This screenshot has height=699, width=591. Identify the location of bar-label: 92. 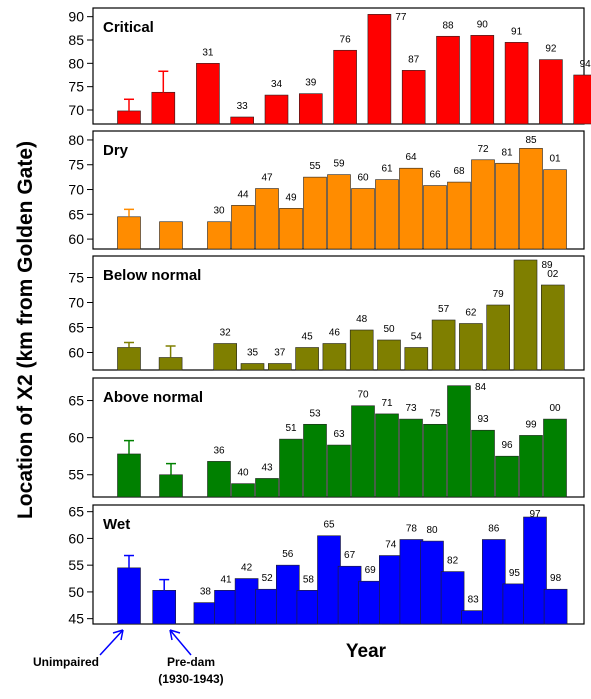
(551, 49).